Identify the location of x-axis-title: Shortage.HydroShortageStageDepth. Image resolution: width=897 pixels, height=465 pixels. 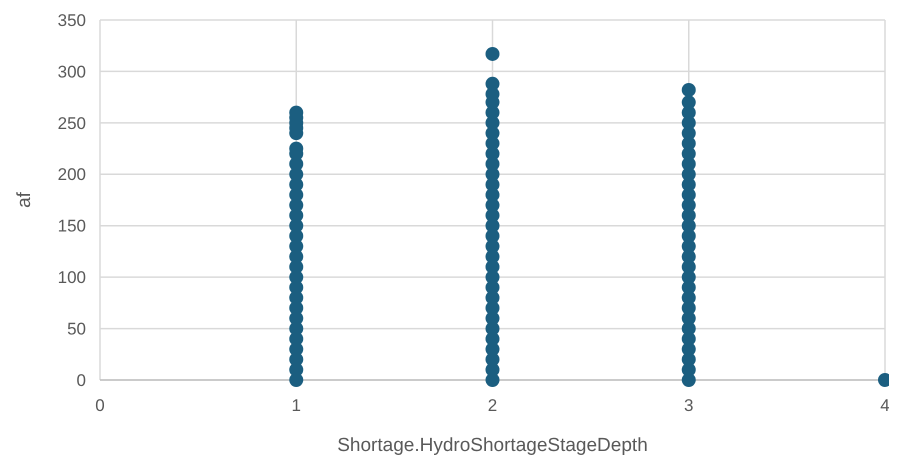
(492, 445).